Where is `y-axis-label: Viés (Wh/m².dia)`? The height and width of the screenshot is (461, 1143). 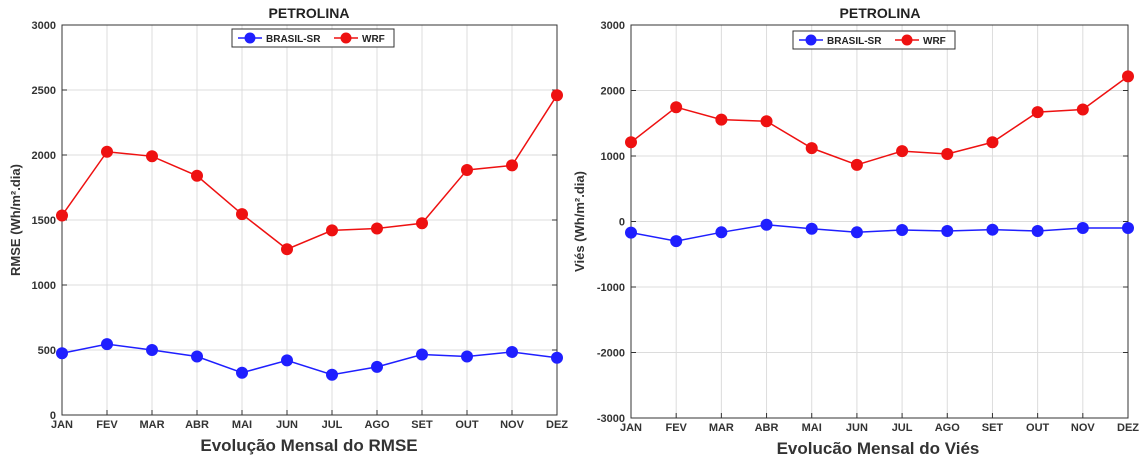 y-axis-label: Viés (Wh/m².dia) is located at coordinates (579, 221).